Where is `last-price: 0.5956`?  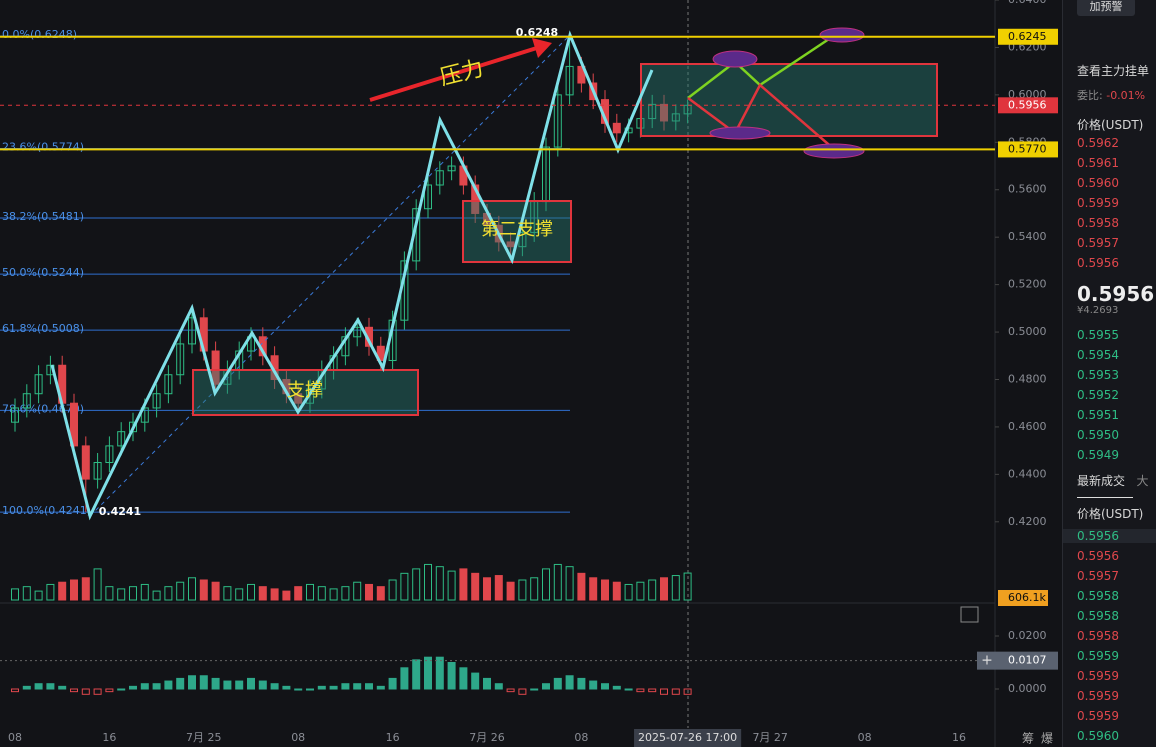
last-price: 0.5956 is located at coordinates (1116, 294).